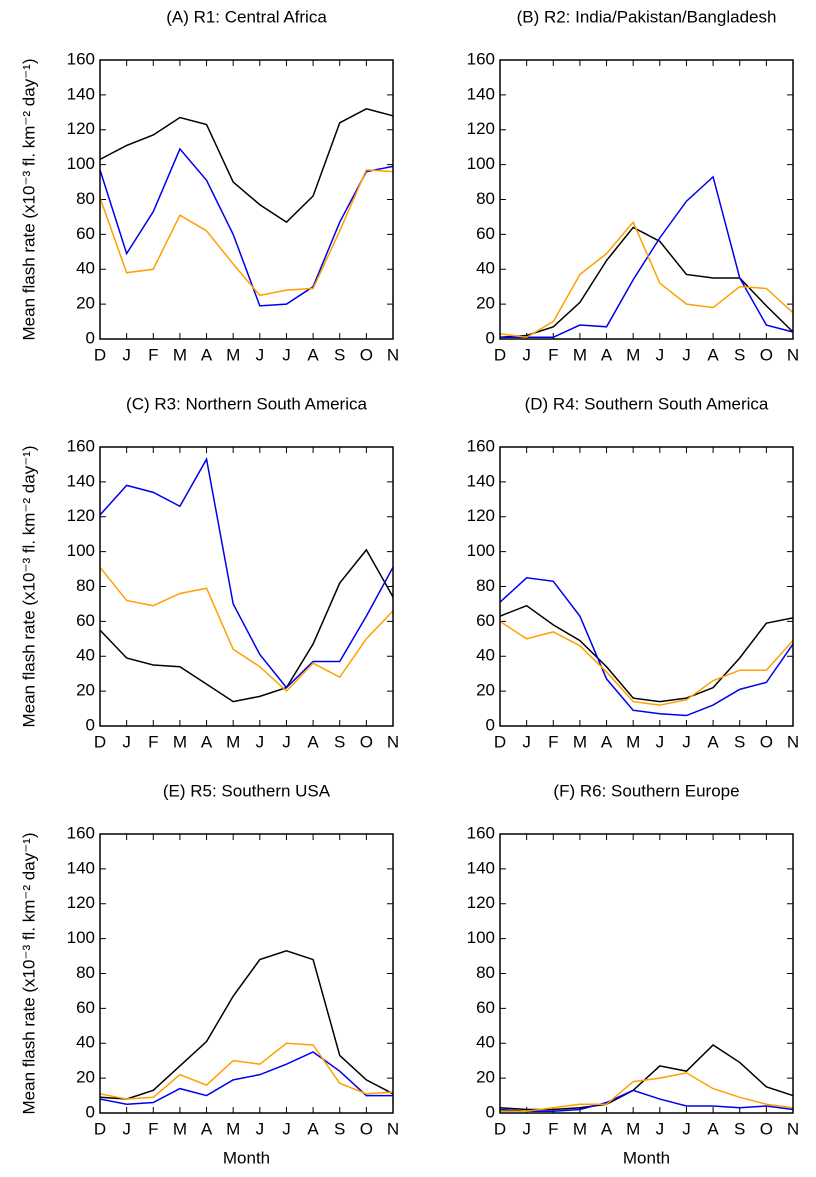 This screenshot has width=816, height=1177. I want to click on panel-title: (D) R4: Southern South America, so click(647, 403).